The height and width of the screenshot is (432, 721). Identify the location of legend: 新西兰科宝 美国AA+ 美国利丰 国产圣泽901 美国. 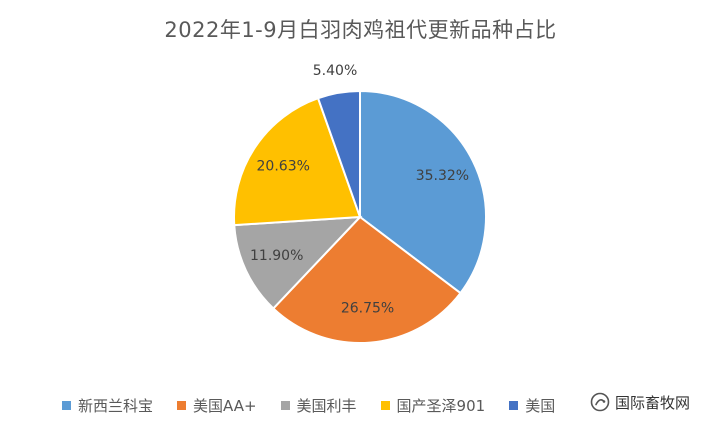
(362, 405).